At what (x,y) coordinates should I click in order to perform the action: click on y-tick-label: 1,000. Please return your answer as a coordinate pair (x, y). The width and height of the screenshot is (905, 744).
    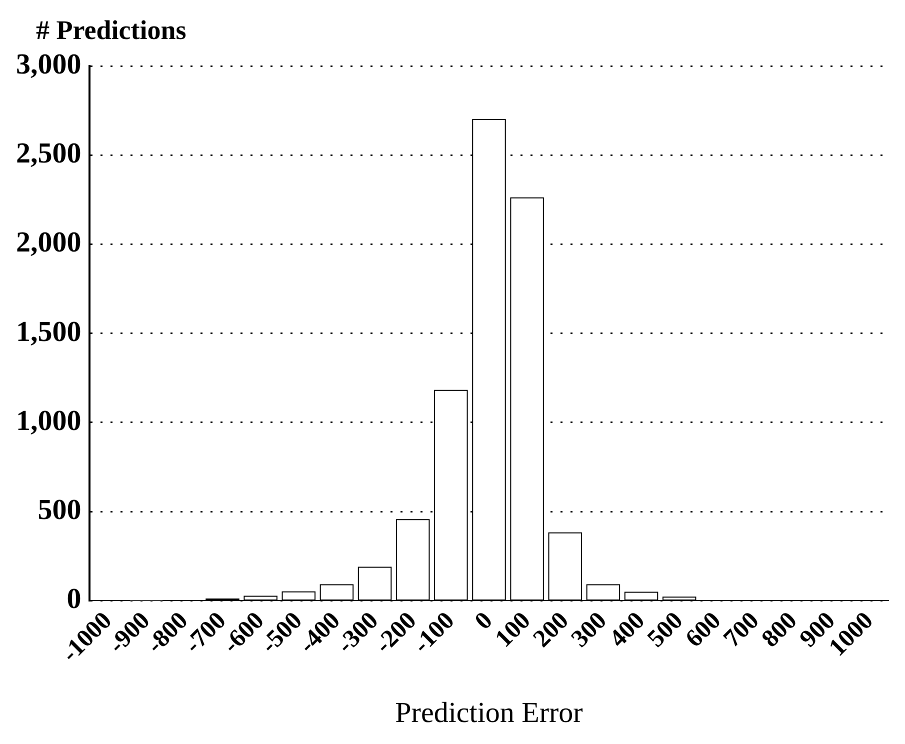
    Looking at the image, I should click on (49, 420).